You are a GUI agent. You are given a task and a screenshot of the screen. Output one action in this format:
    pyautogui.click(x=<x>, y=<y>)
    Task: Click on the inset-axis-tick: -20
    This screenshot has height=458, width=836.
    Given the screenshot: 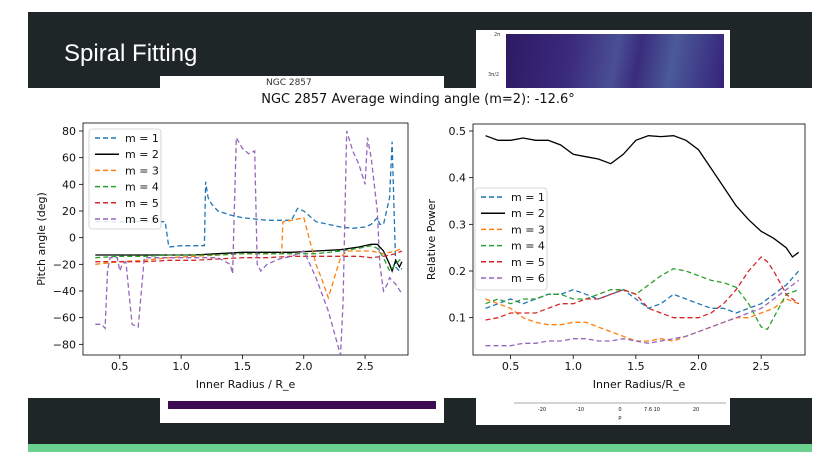 What is the action you would take?
    pyautogui.click(x=542, y=410)
    